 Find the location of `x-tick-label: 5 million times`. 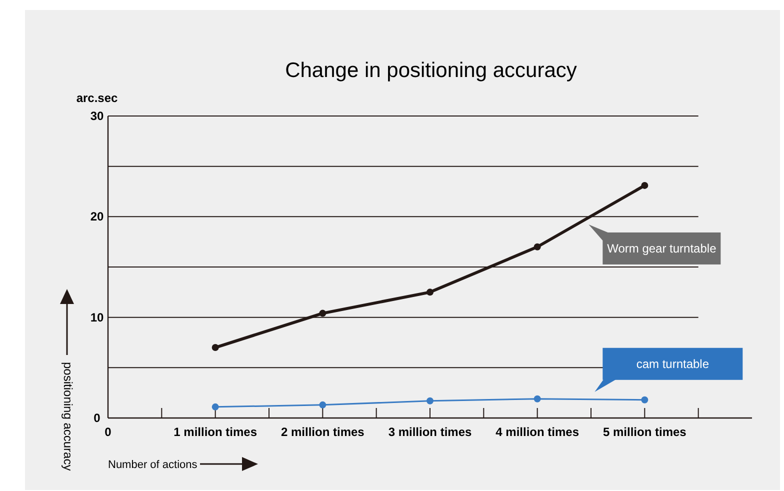

x-tick-label: 5 million times is located at coordinates (644, 432).